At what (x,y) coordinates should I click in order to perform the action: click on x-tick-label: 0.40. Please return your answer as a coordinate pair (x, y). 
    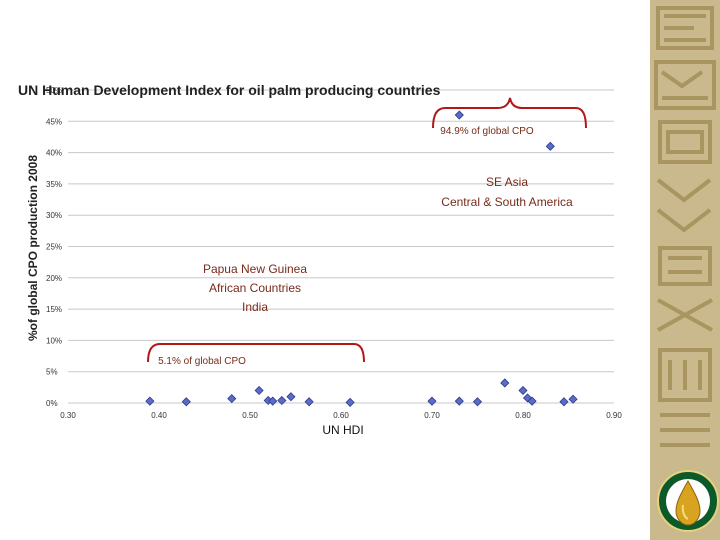
    Looking at the image, I should click on (159, 415).